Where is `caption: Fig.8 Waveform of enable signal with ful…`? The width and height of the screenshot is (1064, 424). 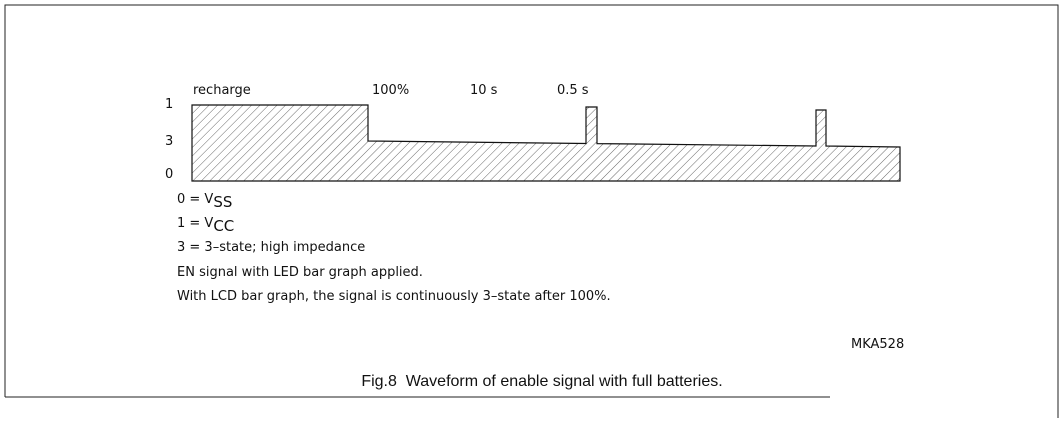
caption: Fig.8 Waveform of enable signal with ful… is located at coordinates (541, 381).